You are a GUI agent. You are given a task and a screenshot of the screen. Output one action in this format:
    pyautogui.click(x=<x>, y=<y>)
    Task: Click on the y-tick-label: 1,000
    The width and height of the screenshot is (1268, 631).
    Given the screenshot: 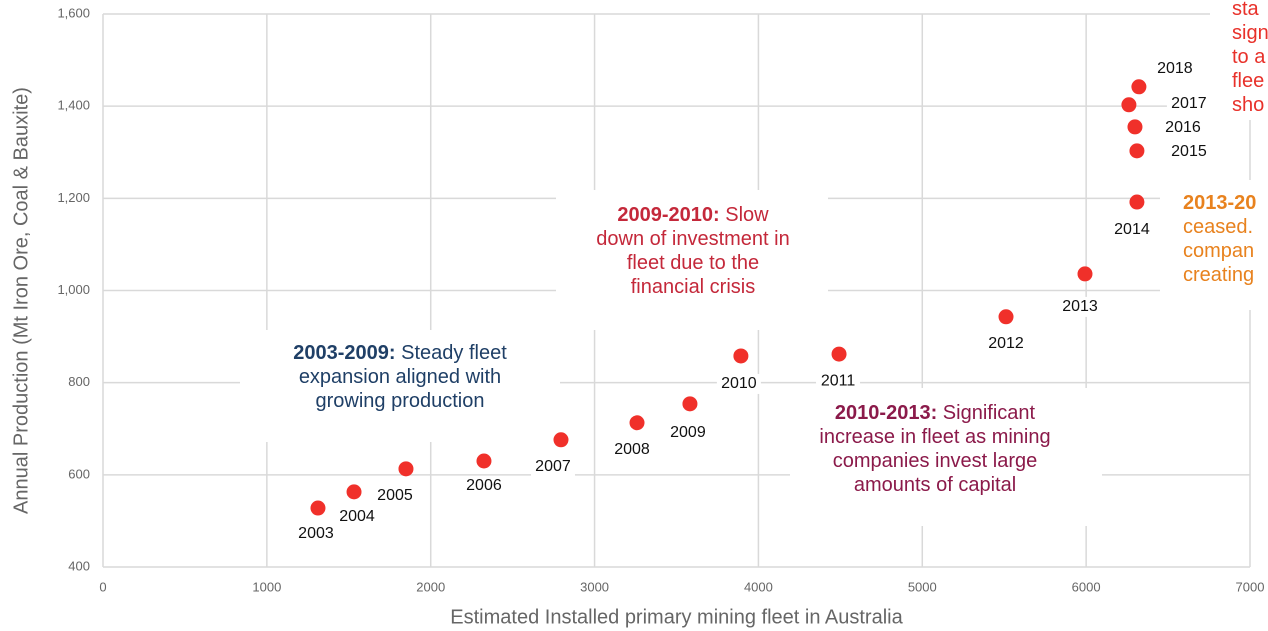 What is the action you would take?
    pyautogui.click(x=73, y=289)
    